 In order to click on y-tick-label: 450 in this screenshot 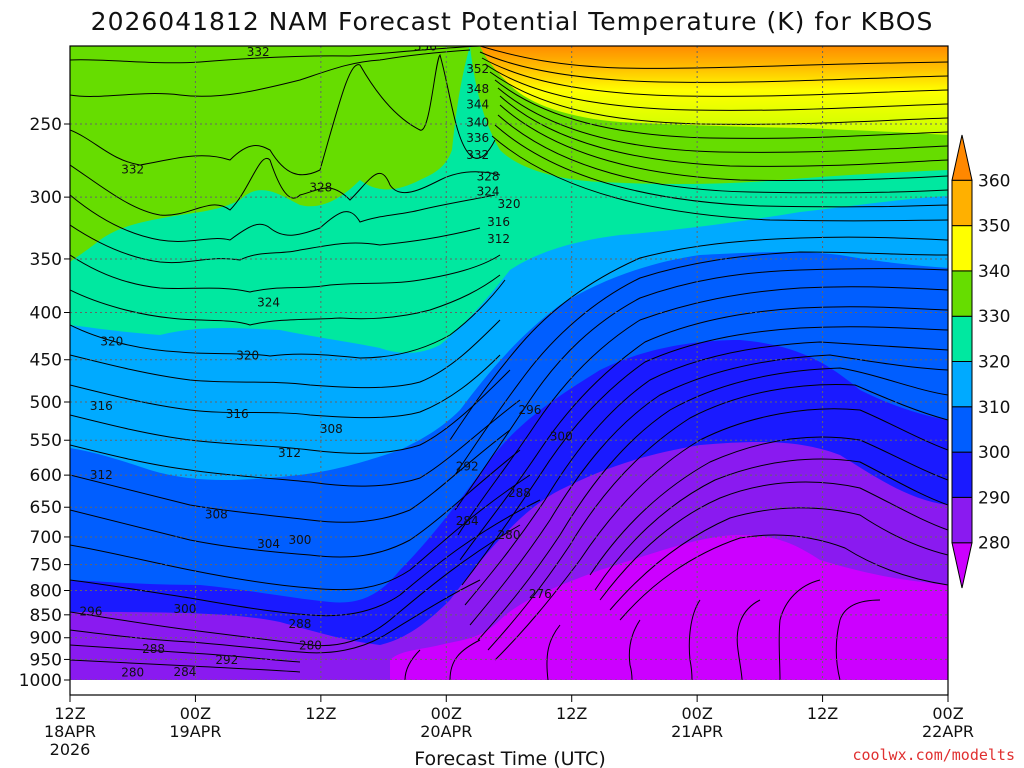, I will do `click(46, 361)`.